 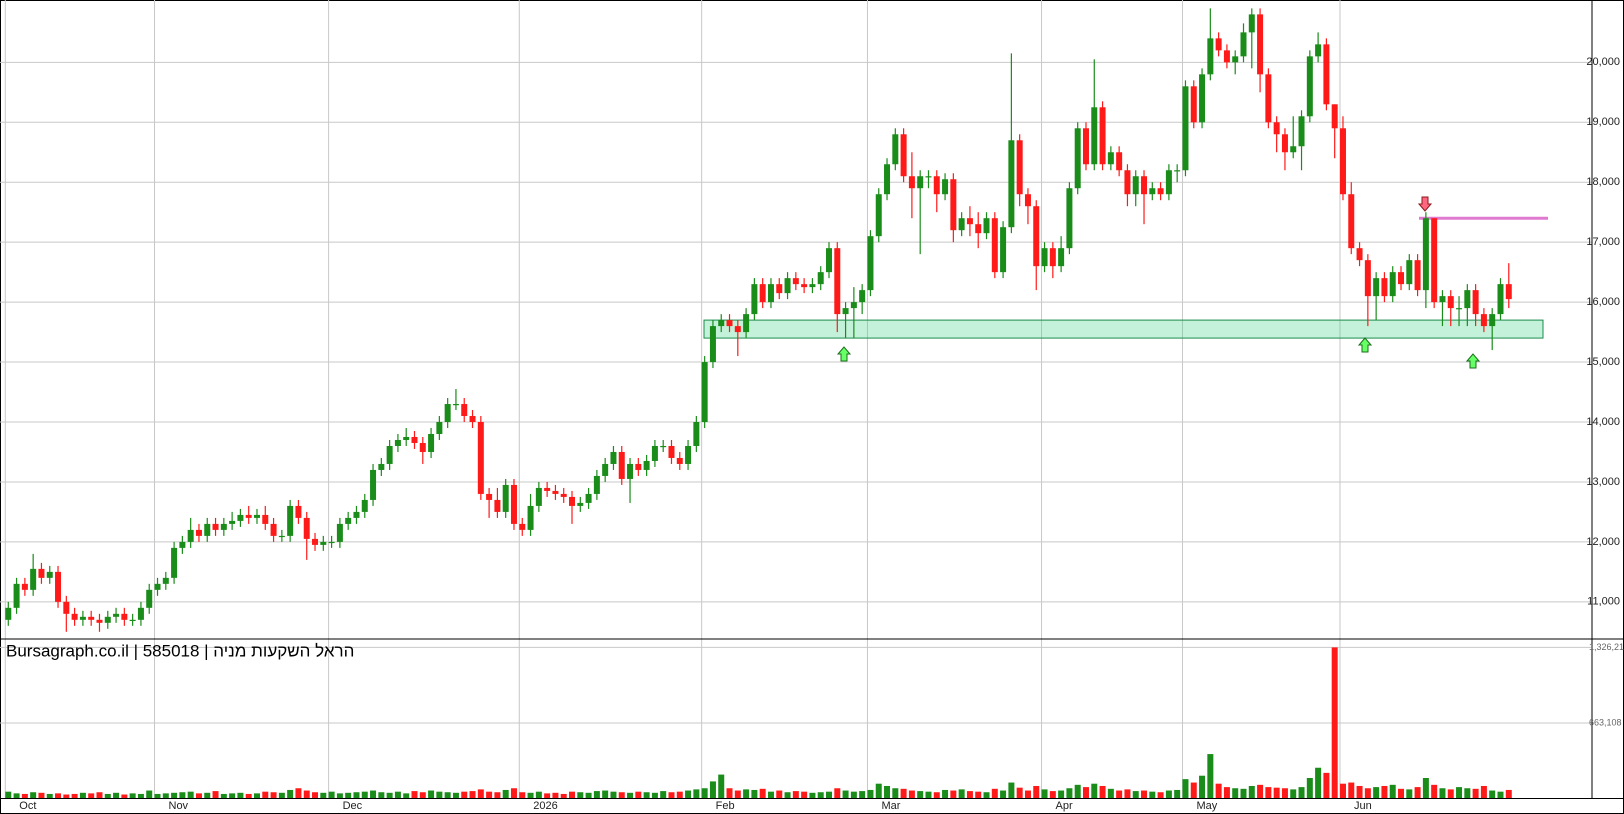 What do you see at coordinates (353, 806) in the screenshot?
I see `x-tick-label: Dec` at bounding box center [353, 806].